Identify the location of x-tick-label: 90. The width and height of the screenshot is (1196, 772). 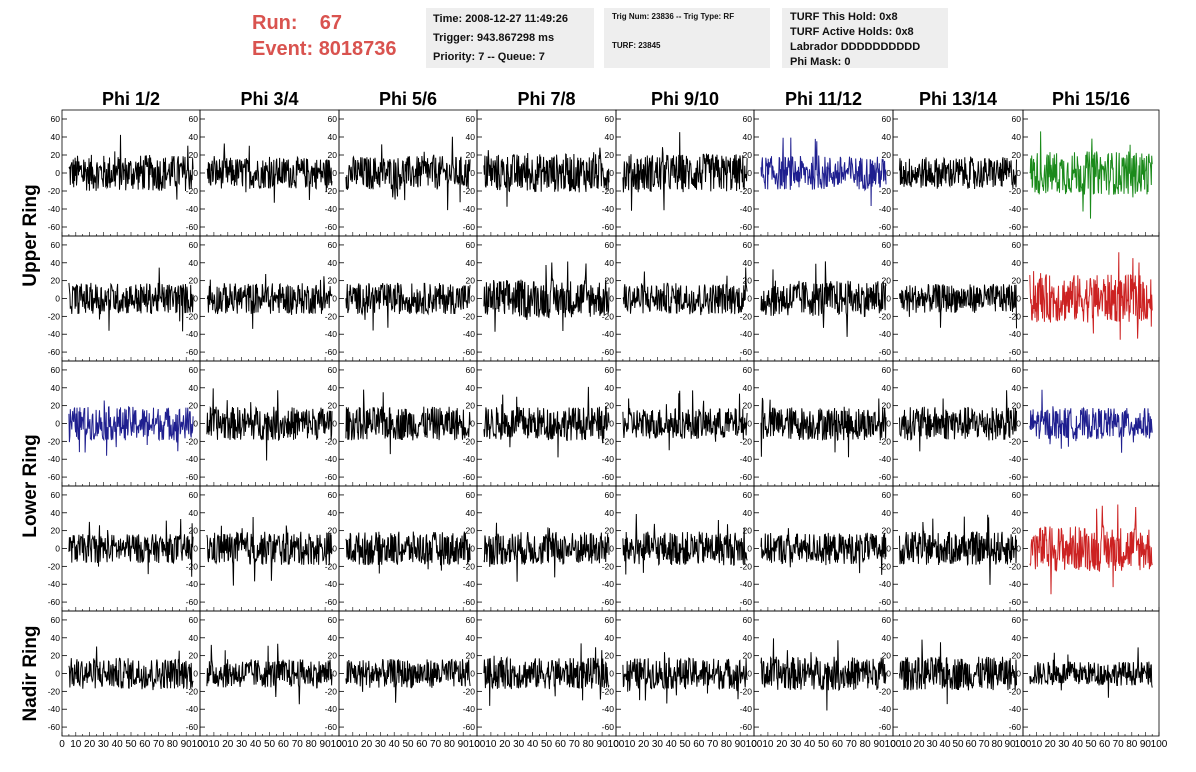
(603, 744).